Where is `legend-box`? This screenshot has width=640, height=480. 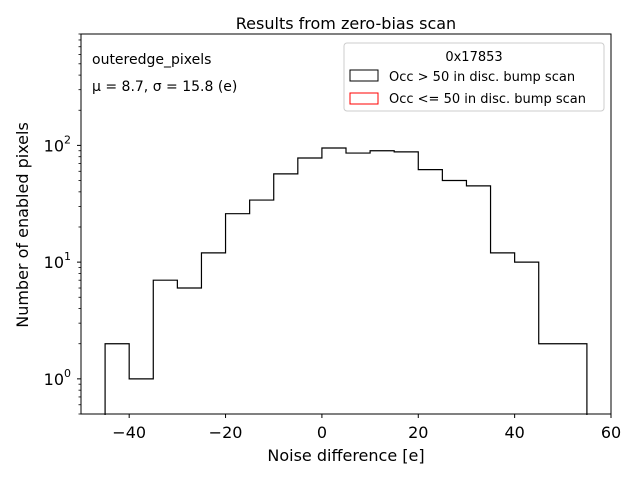
legend-box is located at coordinates (474, 77).